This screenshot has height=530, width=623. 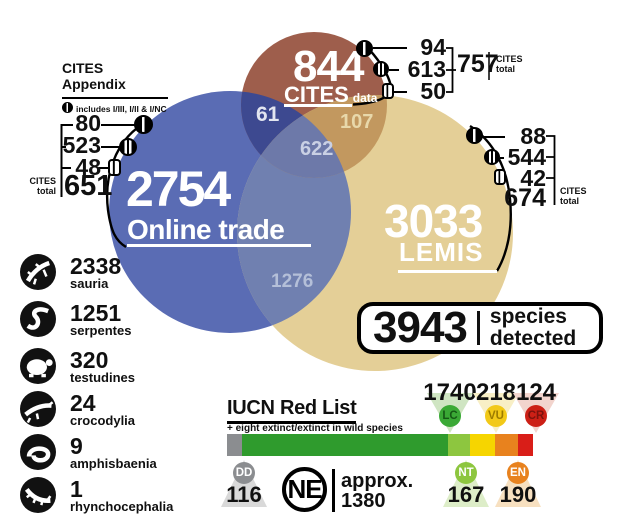 I want to click on lemis-cites-total-value: 674, so click(x=525, y=198).